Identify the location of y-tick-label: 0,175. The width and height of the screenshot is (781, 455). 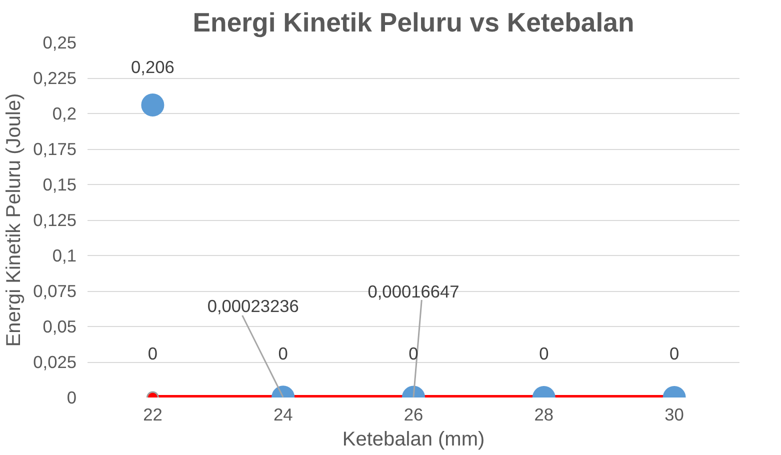
(55, 149).